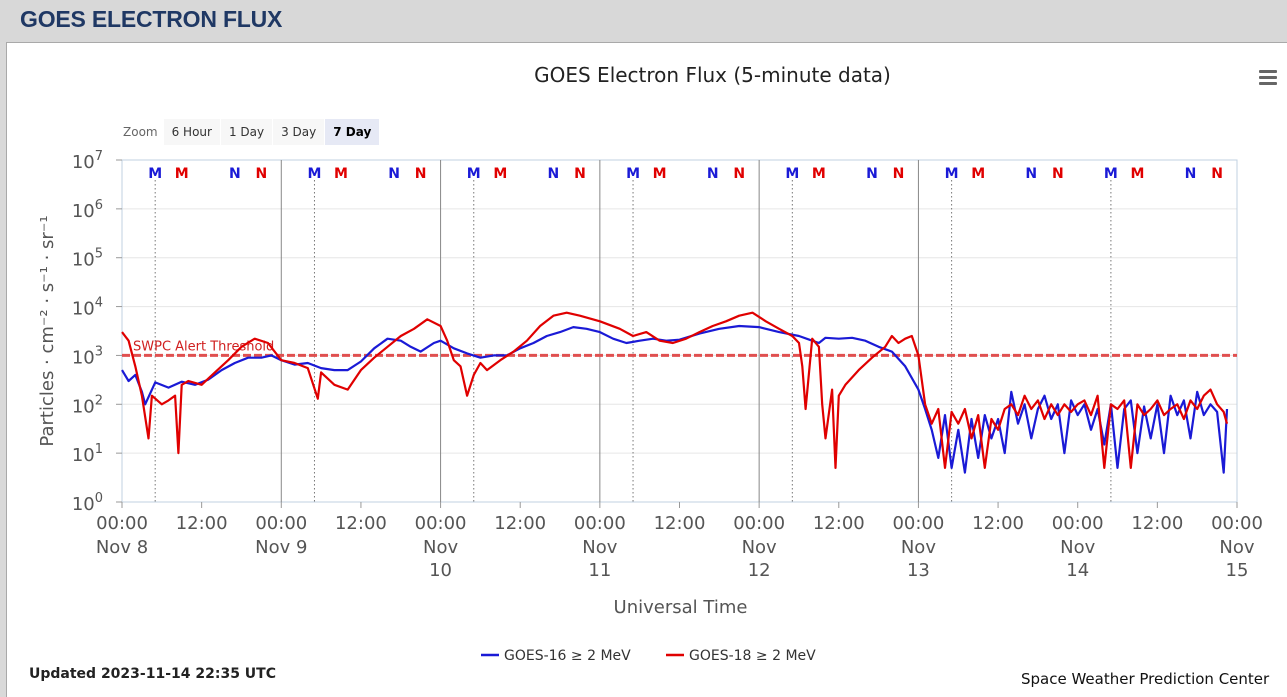 The height and width of the screenshot is (697, 1287). Describe the element at coordinates (352, 132) in the screenshot. I see `zoom-7-day-button: 7 Day` at that location.